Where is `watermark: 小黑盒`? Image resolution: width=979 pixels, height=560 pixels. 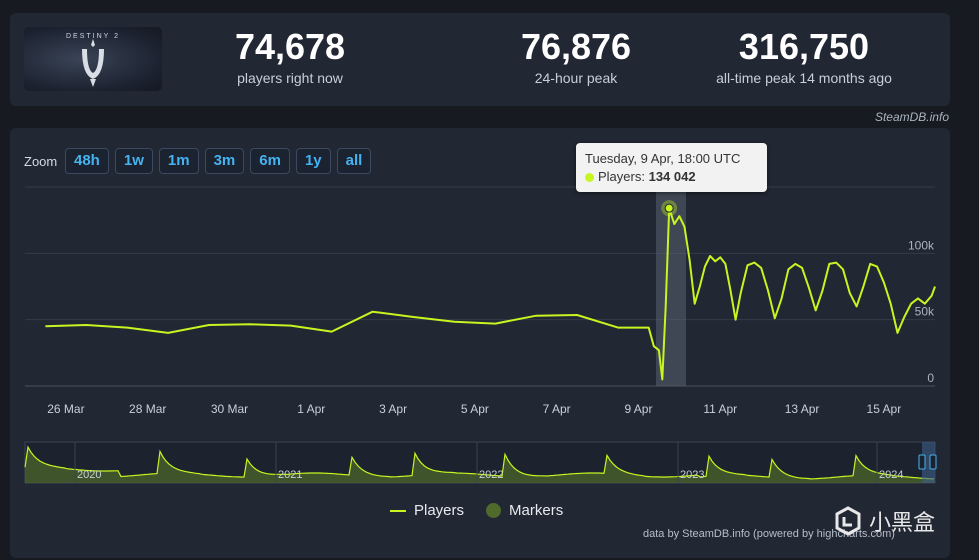 watermark: 小黑盒 is located at coordinates (884, 521).